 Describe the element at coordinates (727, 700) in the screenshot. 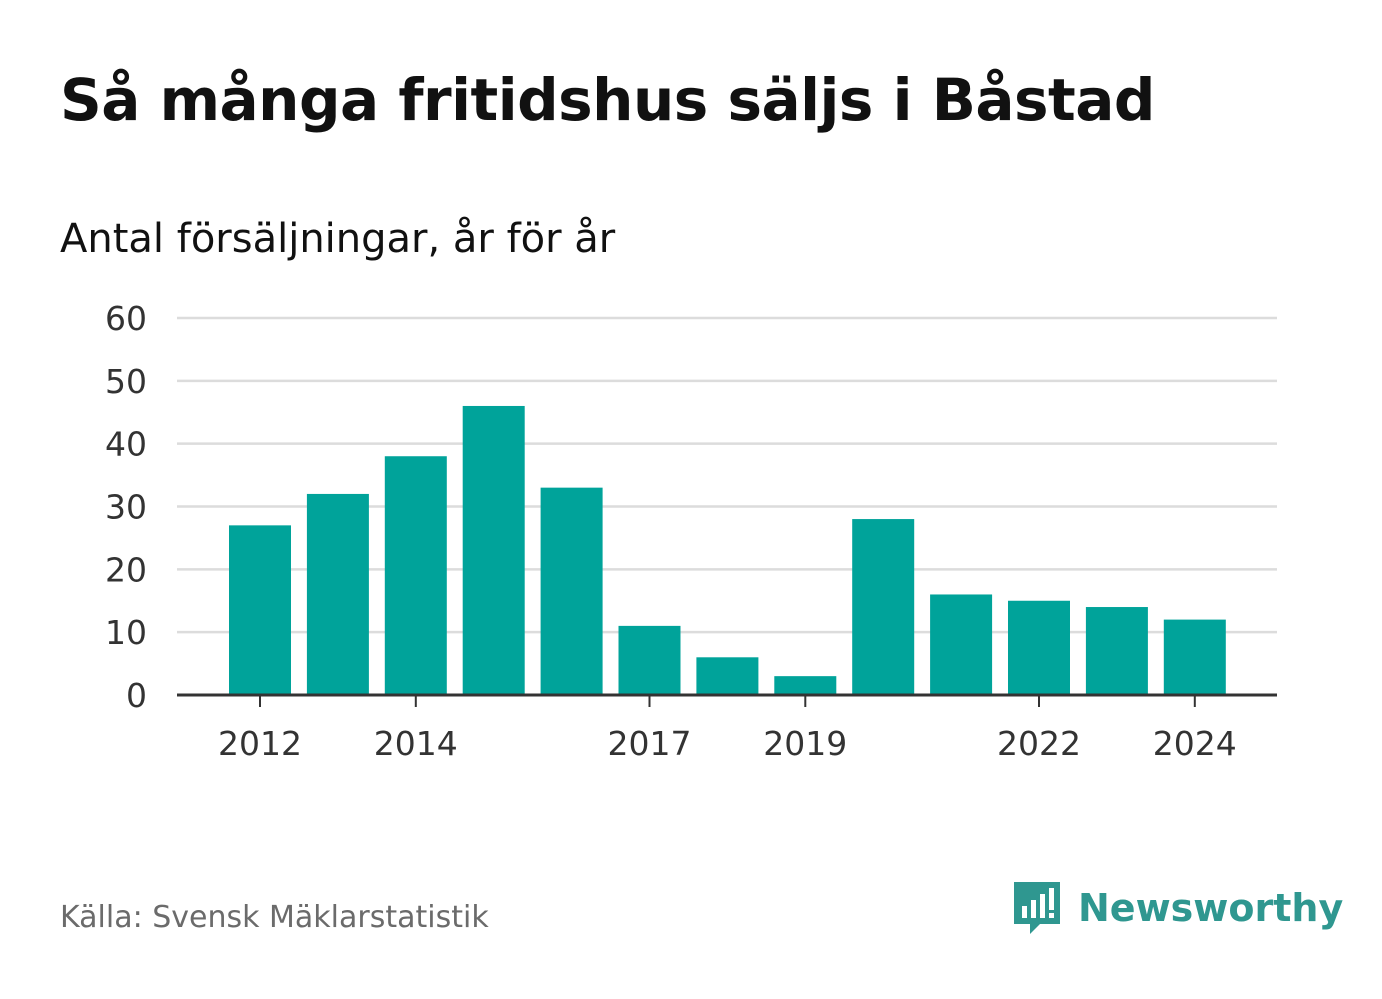

I see `x-axis` at that location.